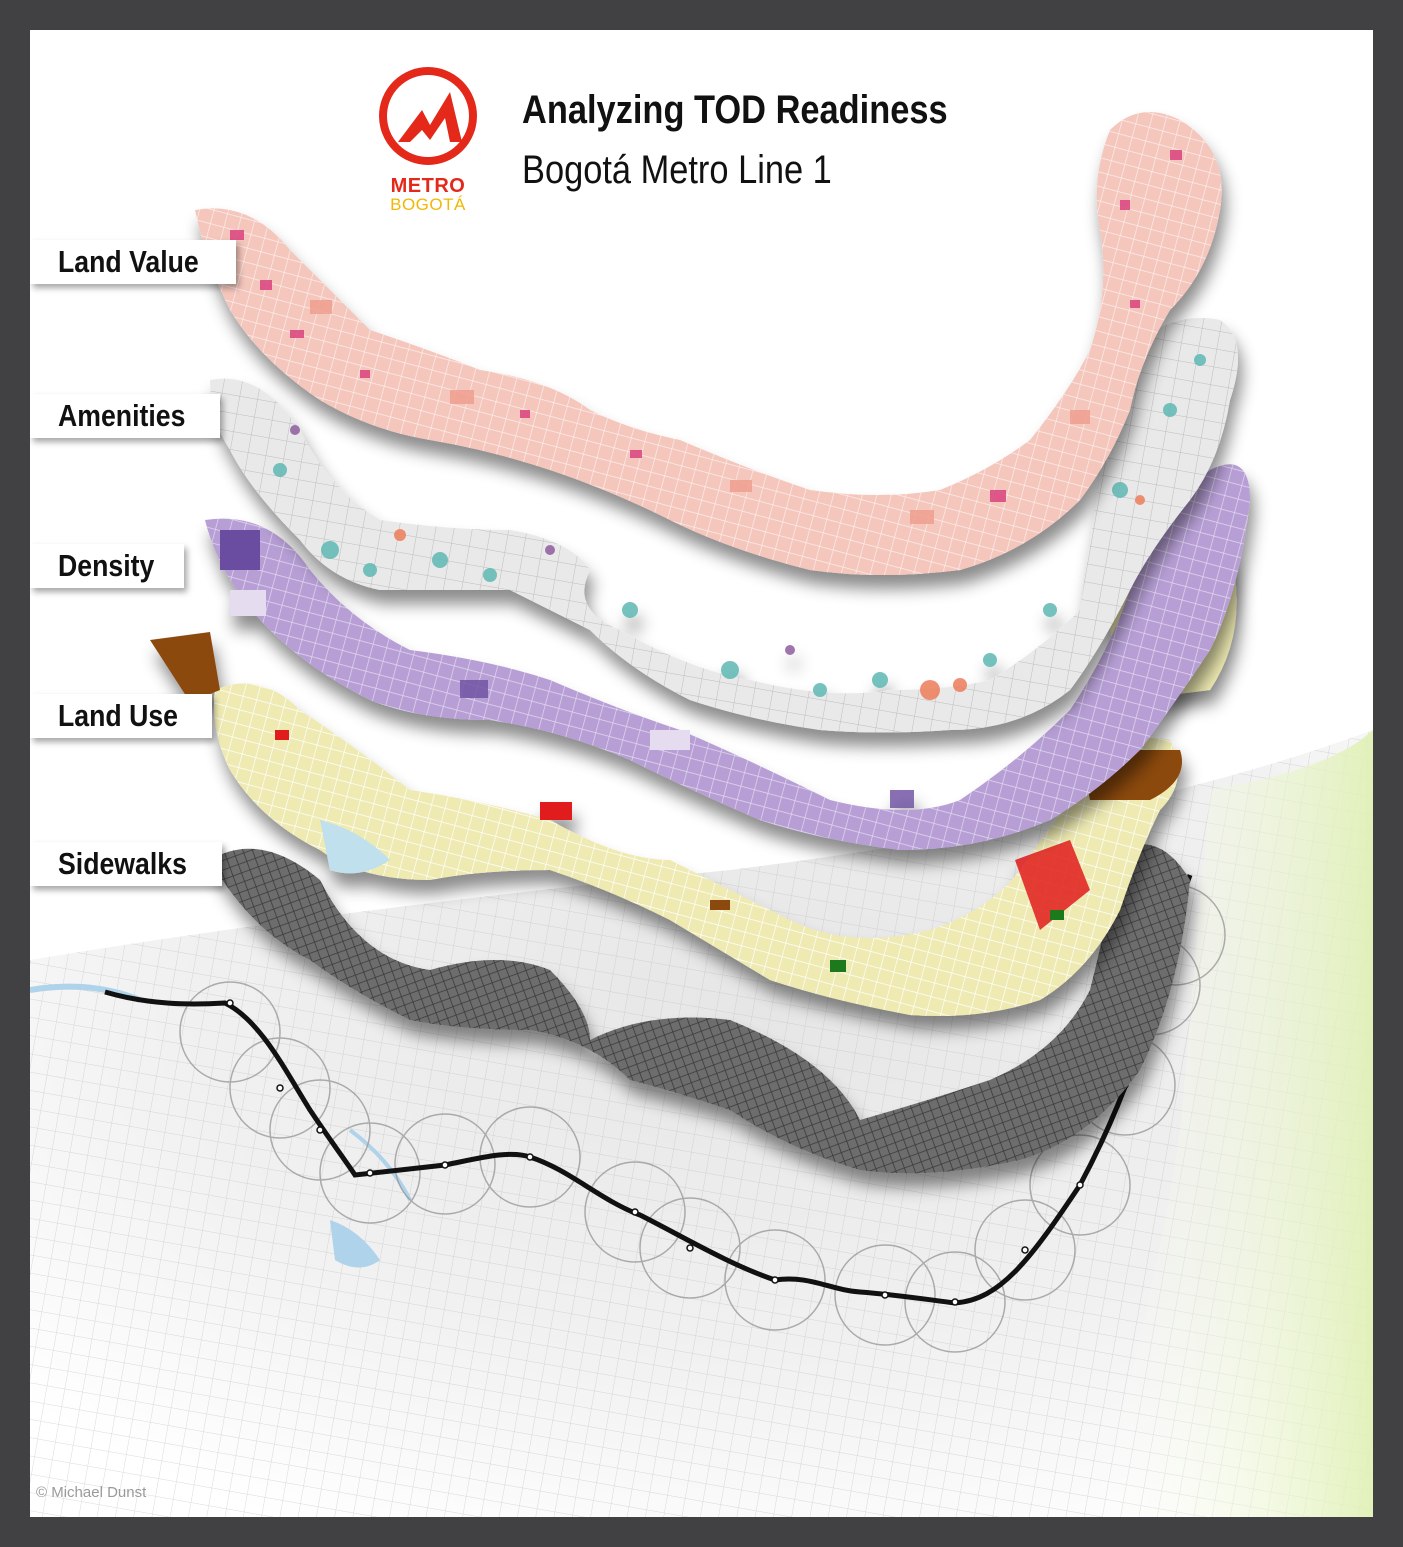 This screenshot has height=1547, width=1403. What do you see at coordinates (91, 1492) in the screenshot?
I see `credit-text: © Michael Dunst` at bounding box center [91, 1492].